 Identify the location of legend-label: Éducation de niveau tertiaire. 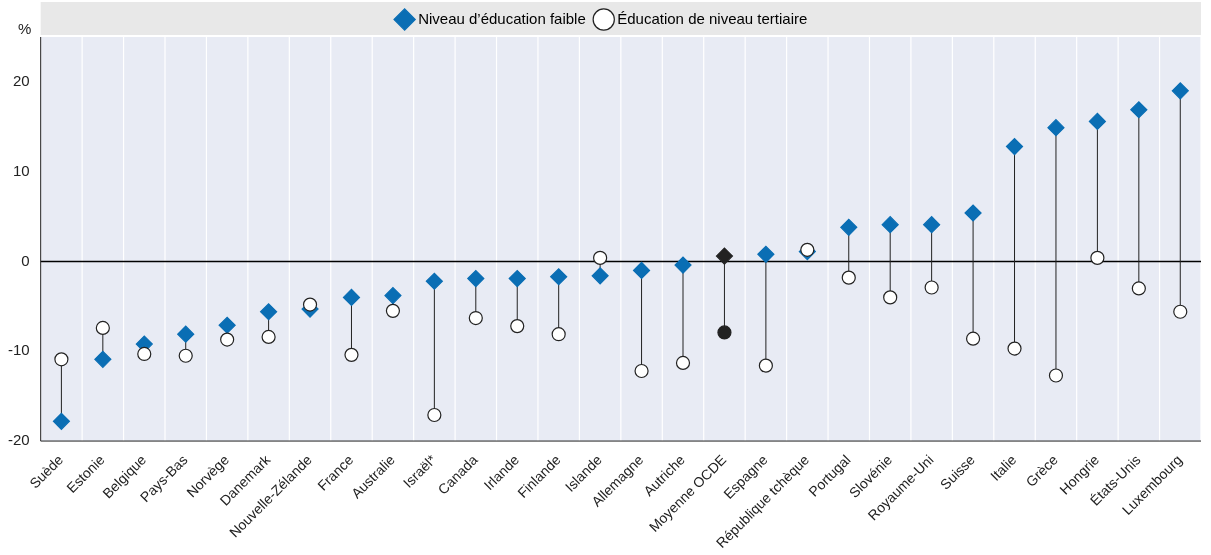
(712, 18).